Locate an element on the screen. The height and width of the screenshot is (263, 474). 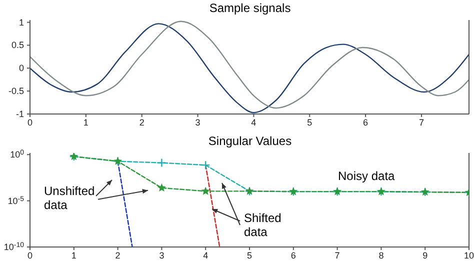
annotation: Noisy data is located at coordinates (366, 176).